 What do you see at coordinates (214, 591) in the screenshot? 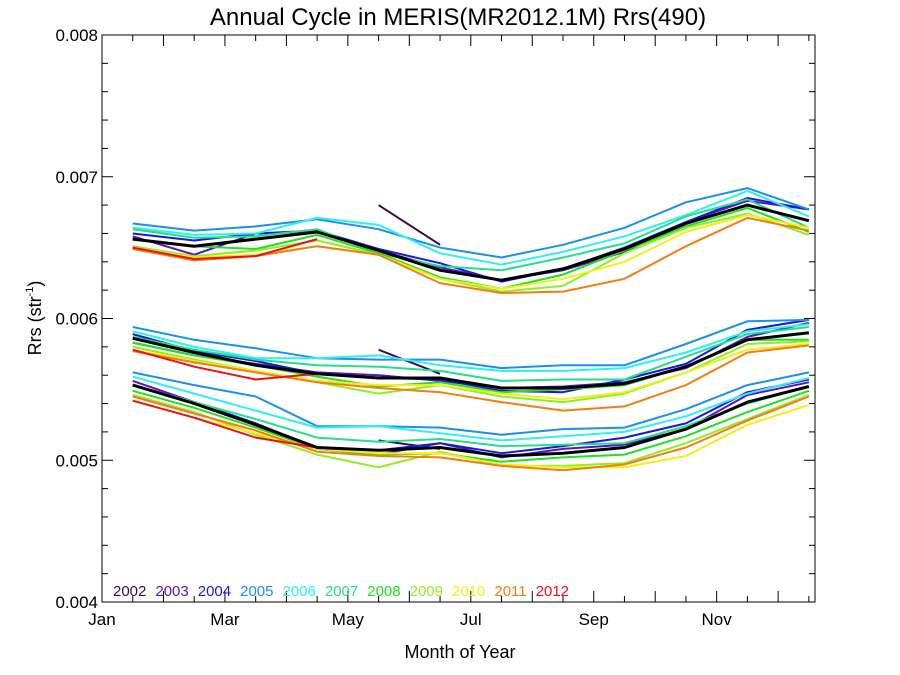
I see `legend-item-2004: 2004` at bounding box center [214, 591].